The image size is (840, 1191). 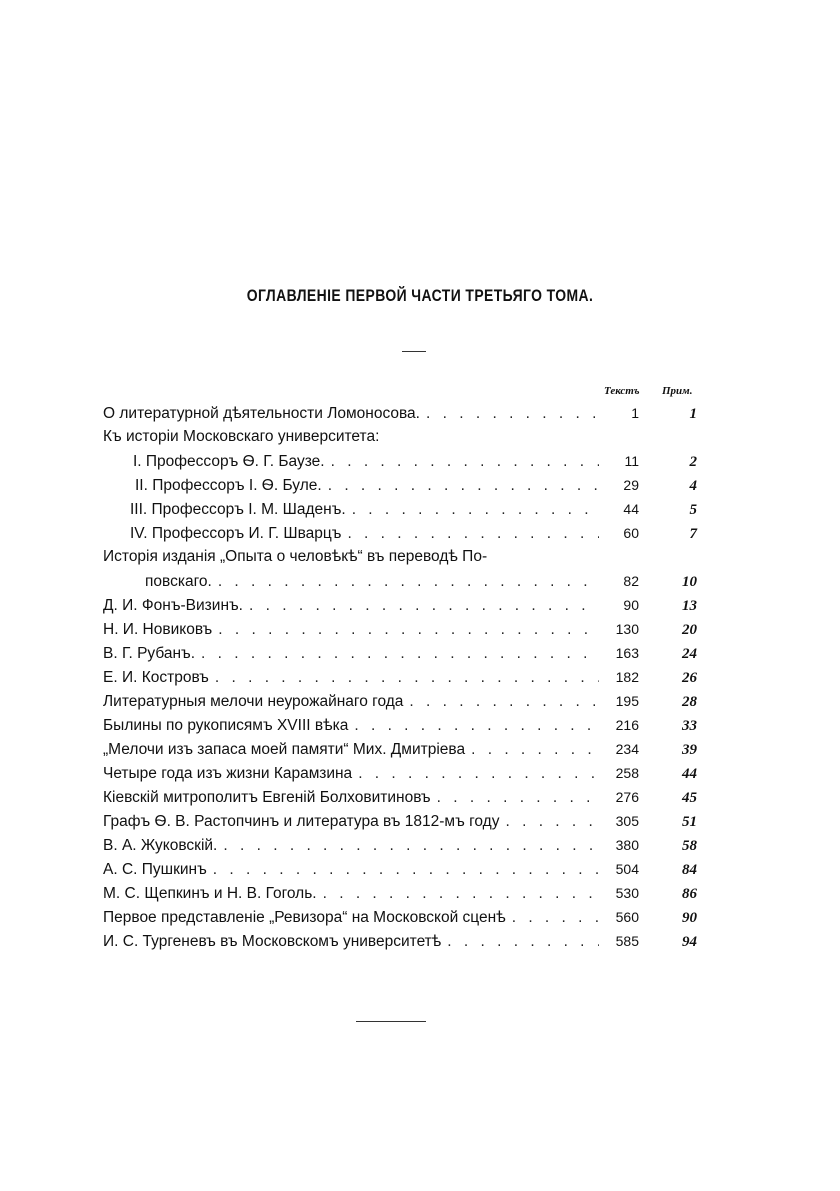 I want to click on entry-title: III. Профессоръ I. М. Шаденъ., so click(x=238, y=509).